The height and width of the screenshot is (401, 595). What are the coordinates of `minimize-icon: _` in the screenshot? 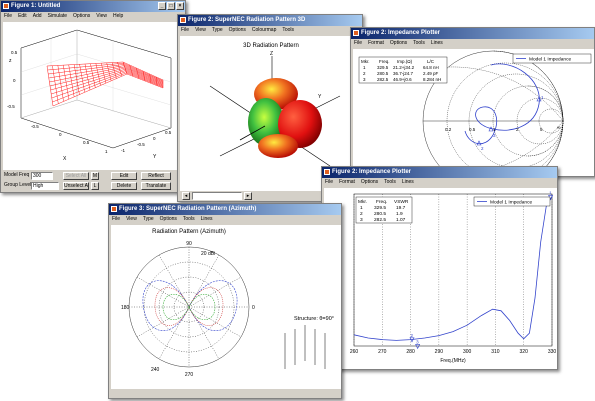 It's located at (162, 6).